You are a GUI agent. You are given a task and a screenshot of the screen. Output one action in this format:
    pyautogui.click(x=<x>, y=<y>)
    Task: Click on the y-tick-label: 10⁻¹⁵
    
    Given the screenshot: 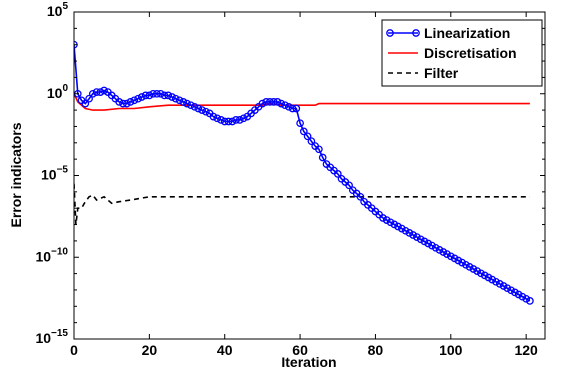 What is the action you would take?
    pyautogui.click(x=51, y=337)
    